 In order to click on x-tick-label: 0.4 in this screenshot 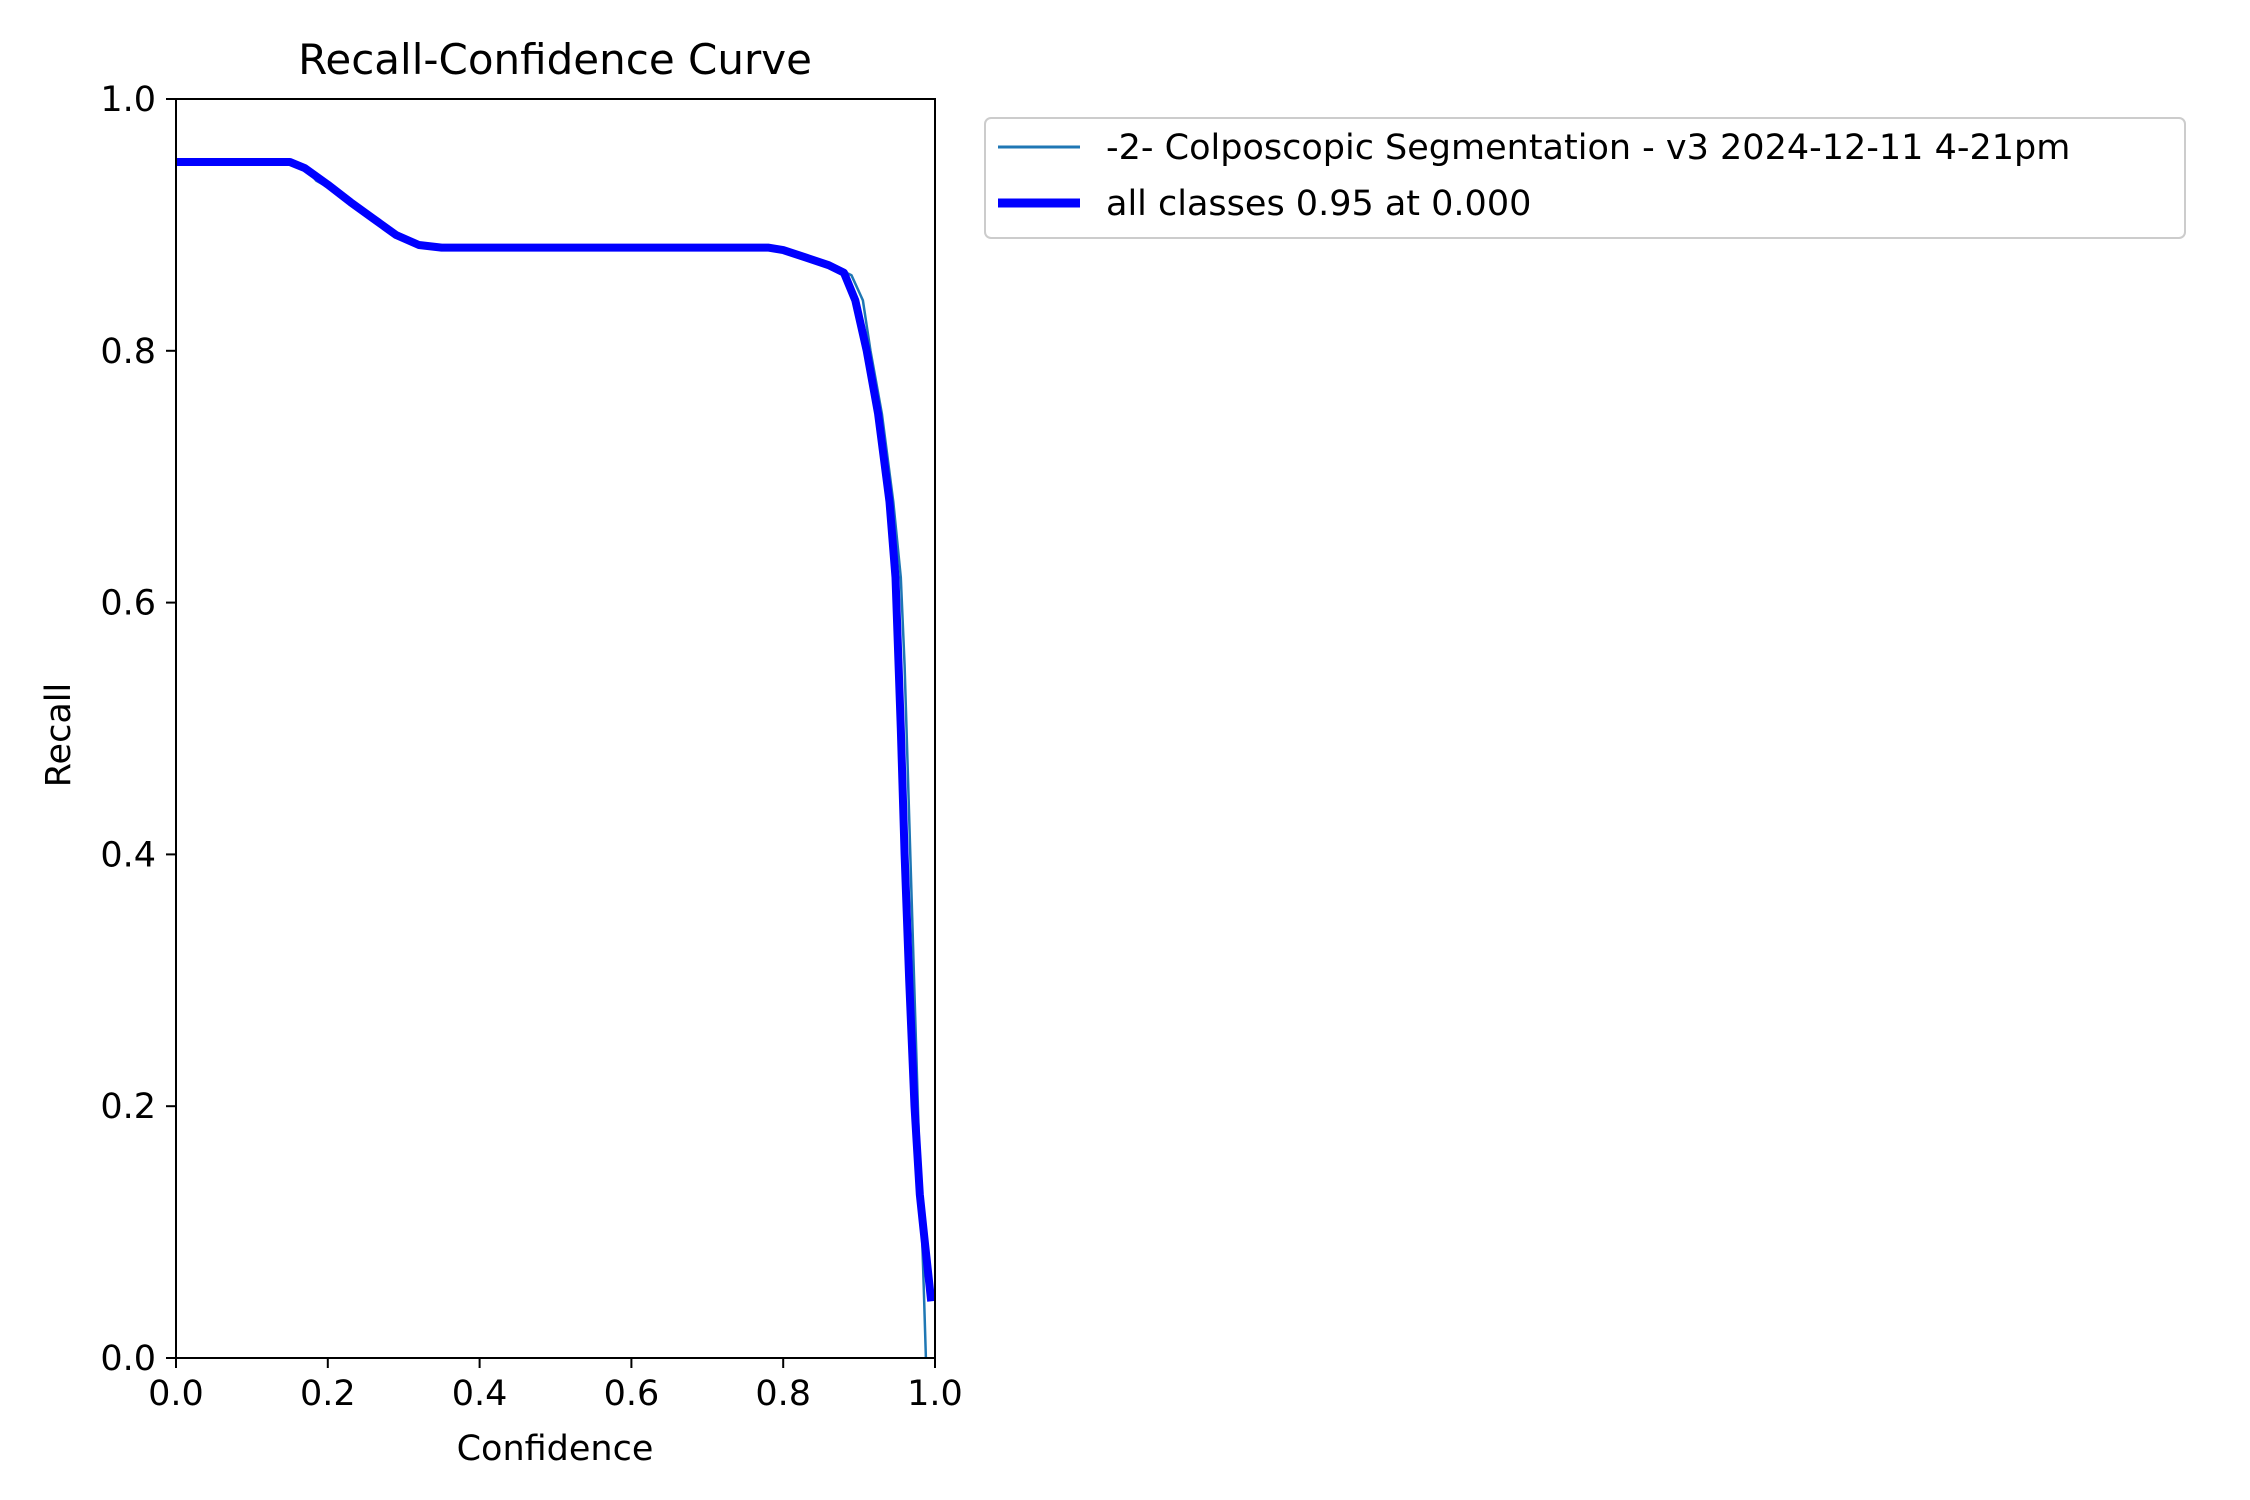, I will do `click(480, 1394)`.